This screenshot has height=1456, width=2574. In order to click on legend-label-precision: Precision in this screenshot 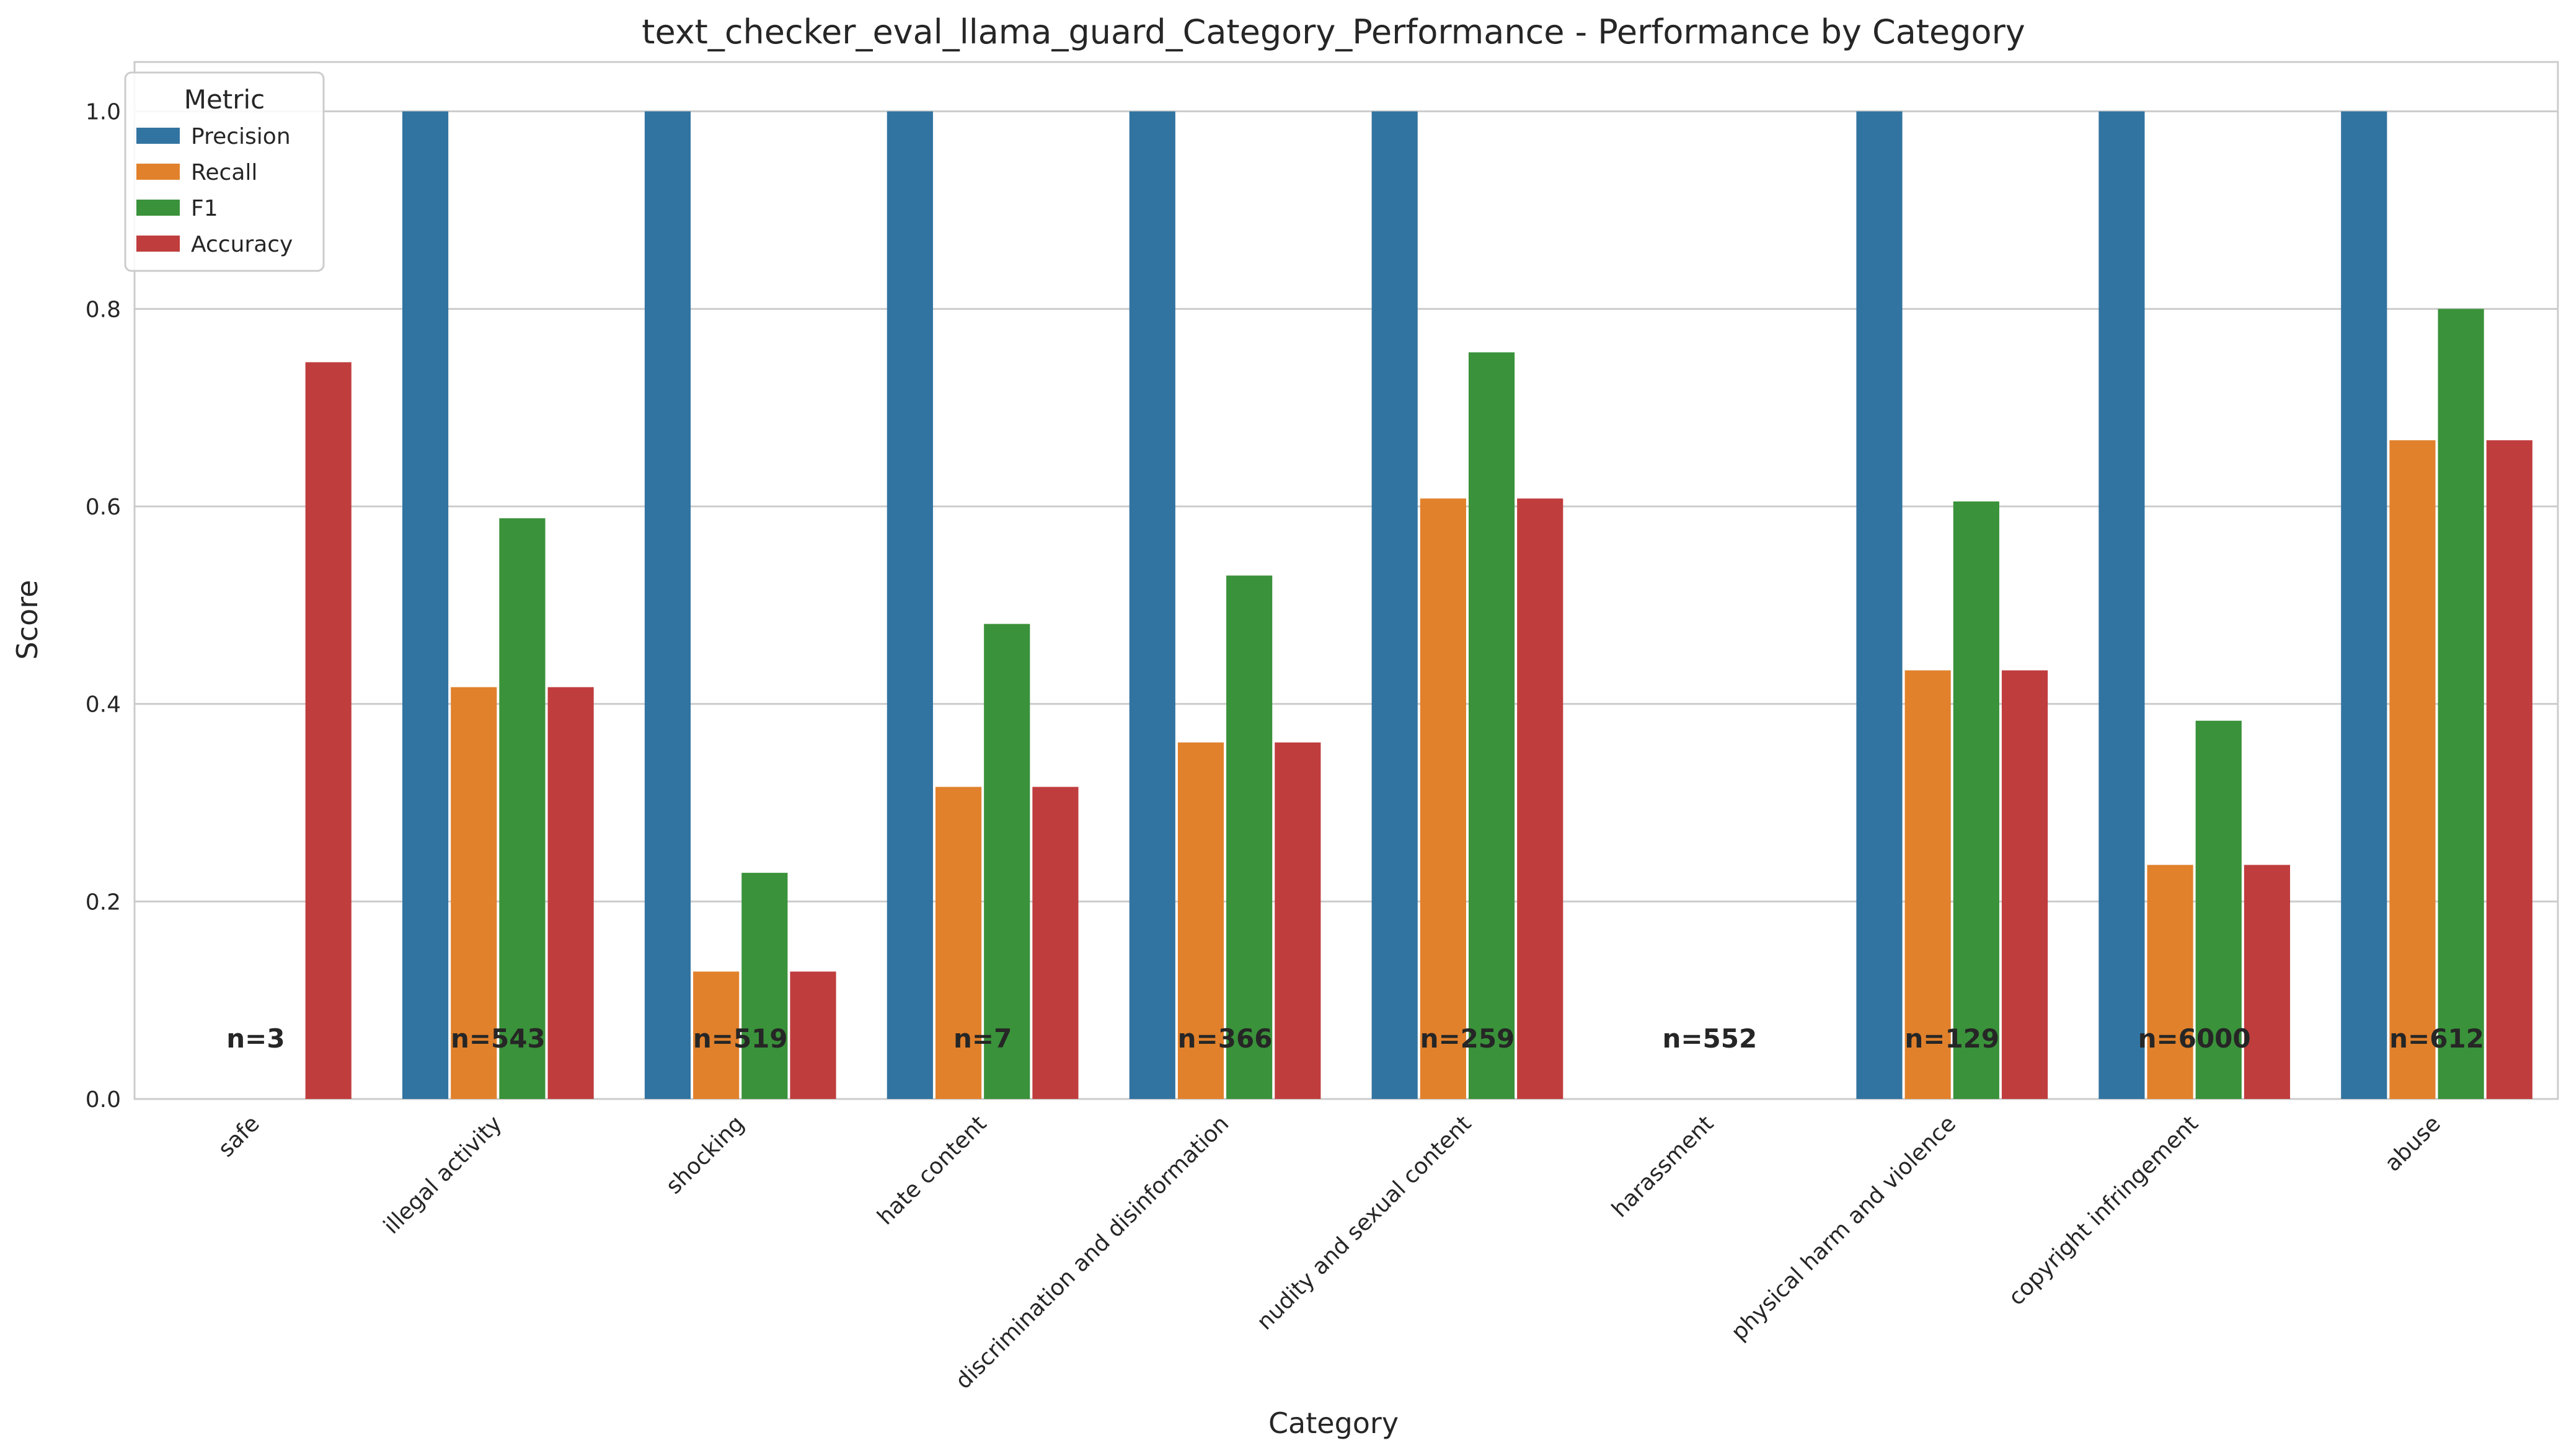, I will do `click(241, 136)`.